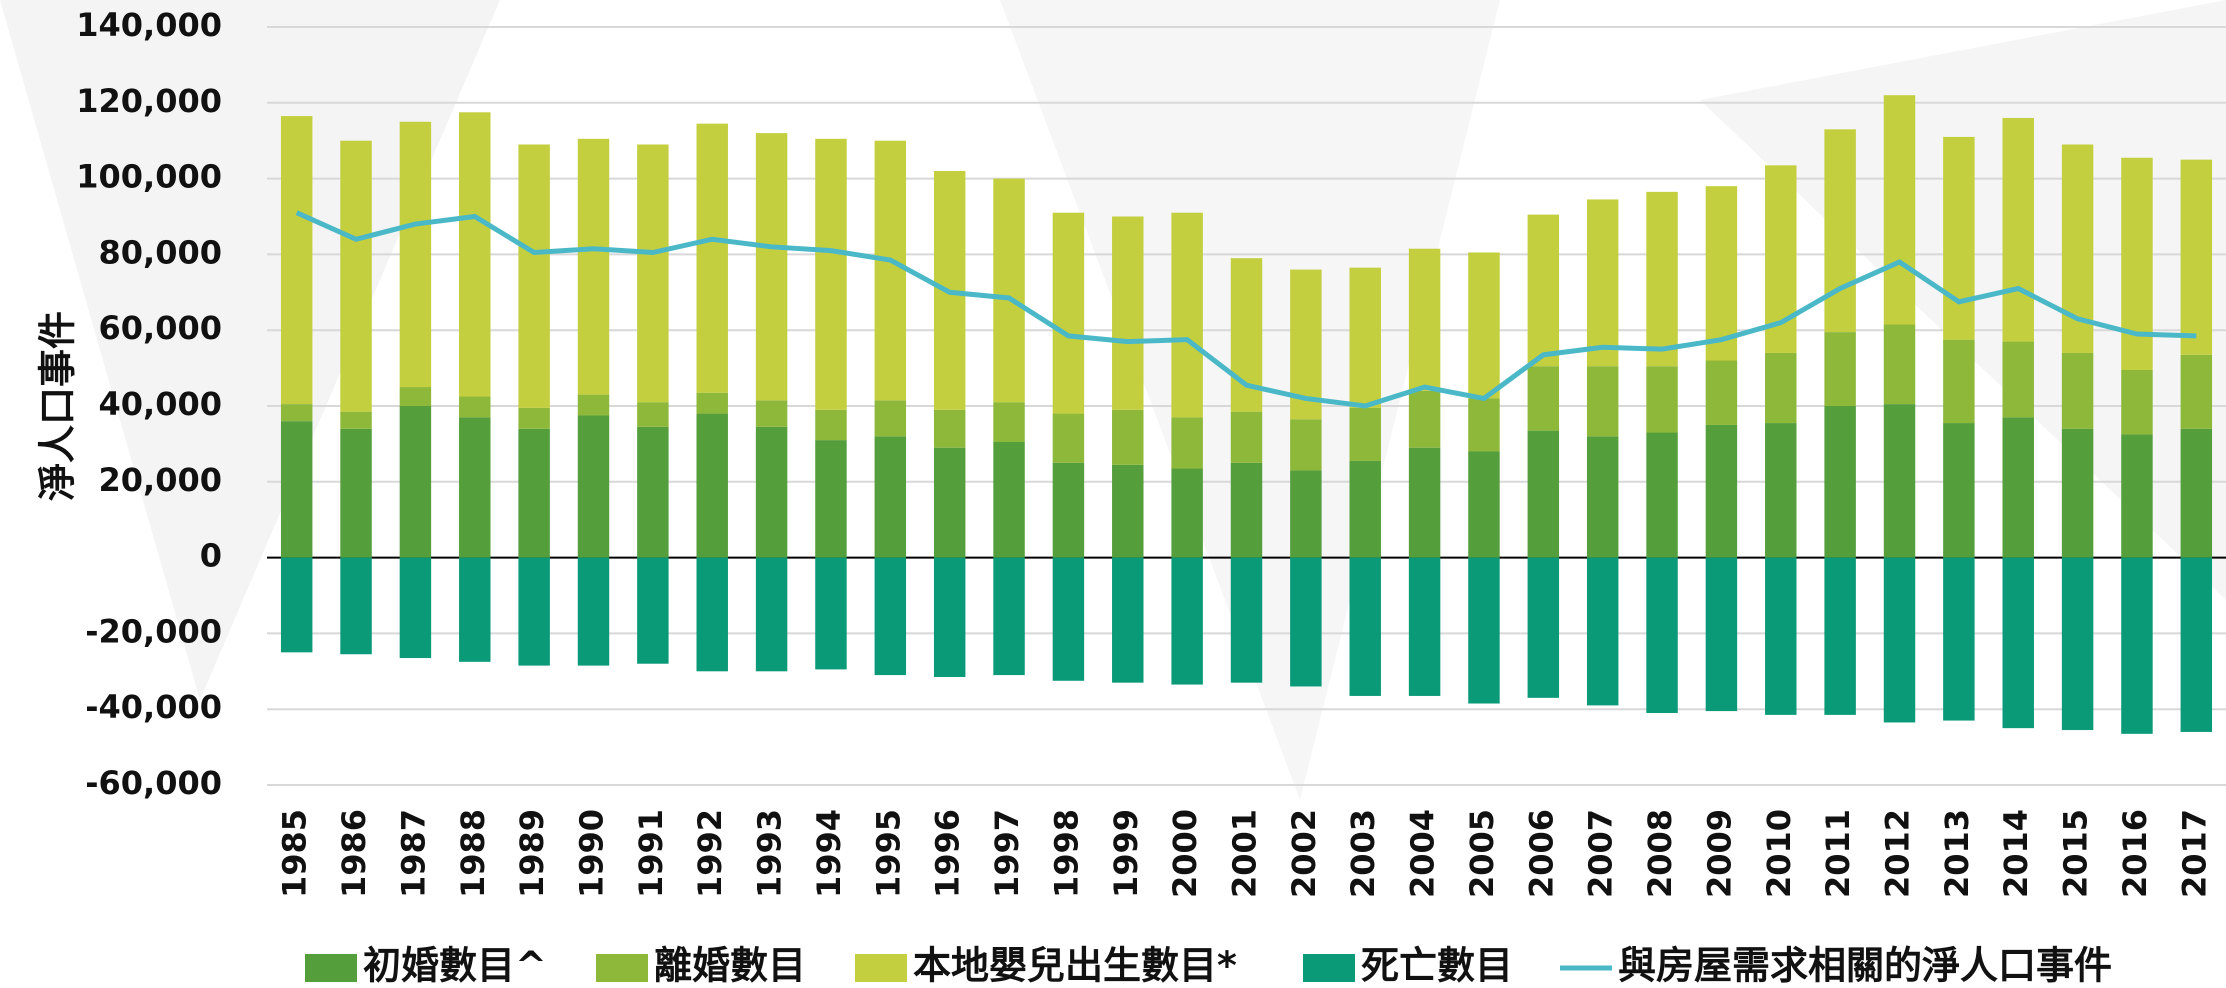  I want to click on y-tick-label: -20,000, so click(153, 631).